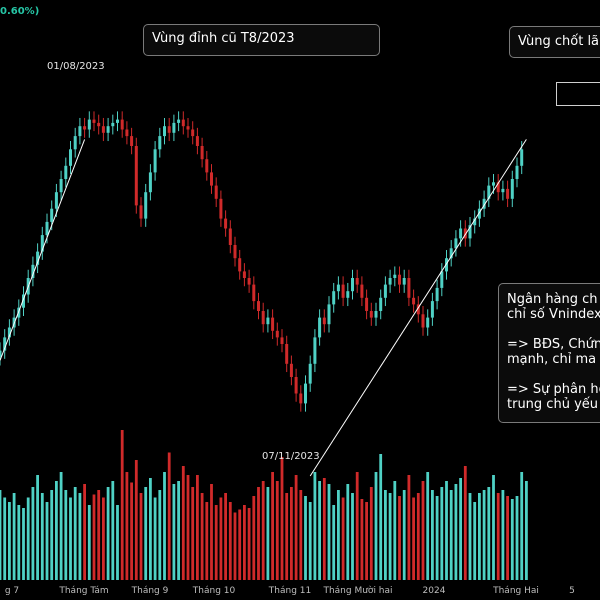 This screenshot has width=600, height=600. Describe the element at coordinates (20, 11) in the screenshot. I see `price-change-label: 0.60%)` at that location.